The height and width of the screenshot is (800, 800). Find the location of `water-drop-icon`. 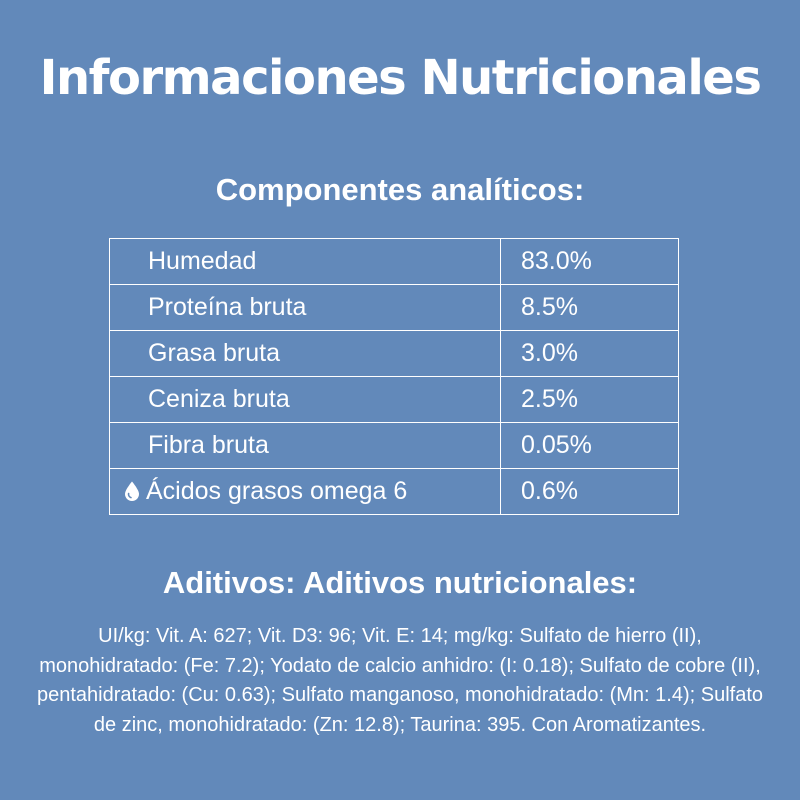

water-drop-icon is located at coordinates (132, 491).